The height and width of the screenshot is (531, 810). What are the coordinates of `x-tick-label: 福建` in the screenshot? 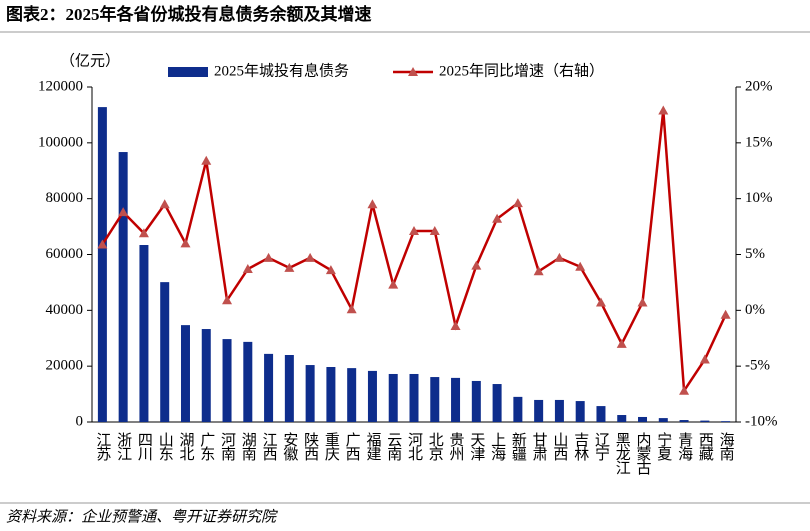 It's located at (372, 446).